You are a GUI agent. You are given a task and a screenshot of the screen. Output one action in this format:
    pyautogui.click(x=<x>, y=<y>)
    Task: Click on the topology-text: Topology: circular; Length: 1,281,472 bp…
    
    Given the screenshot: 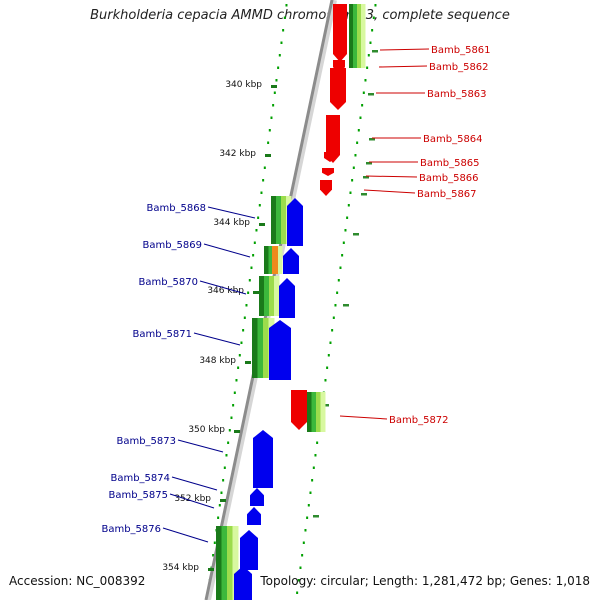 What is the action you would take?
    pyautogui.click(x=425, y=581)
    